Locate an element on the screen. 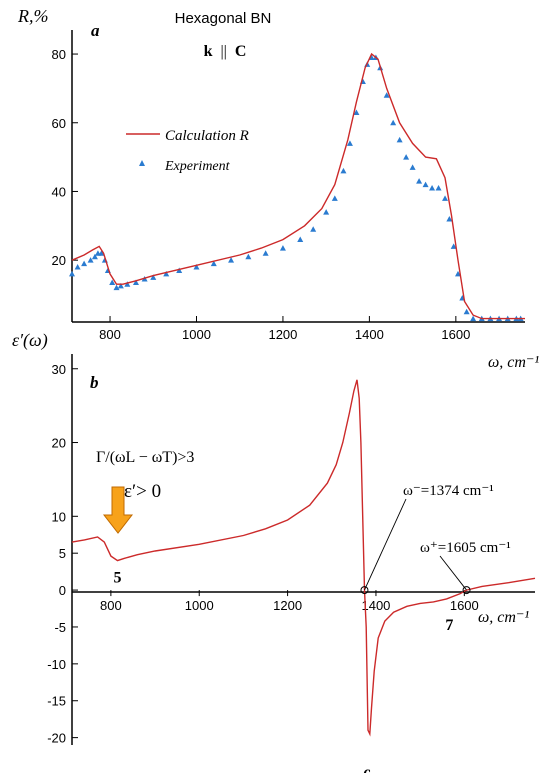 The image size is (554, 773). panel-b-xtick-label: 1200 is located at coordinates (287, 605).